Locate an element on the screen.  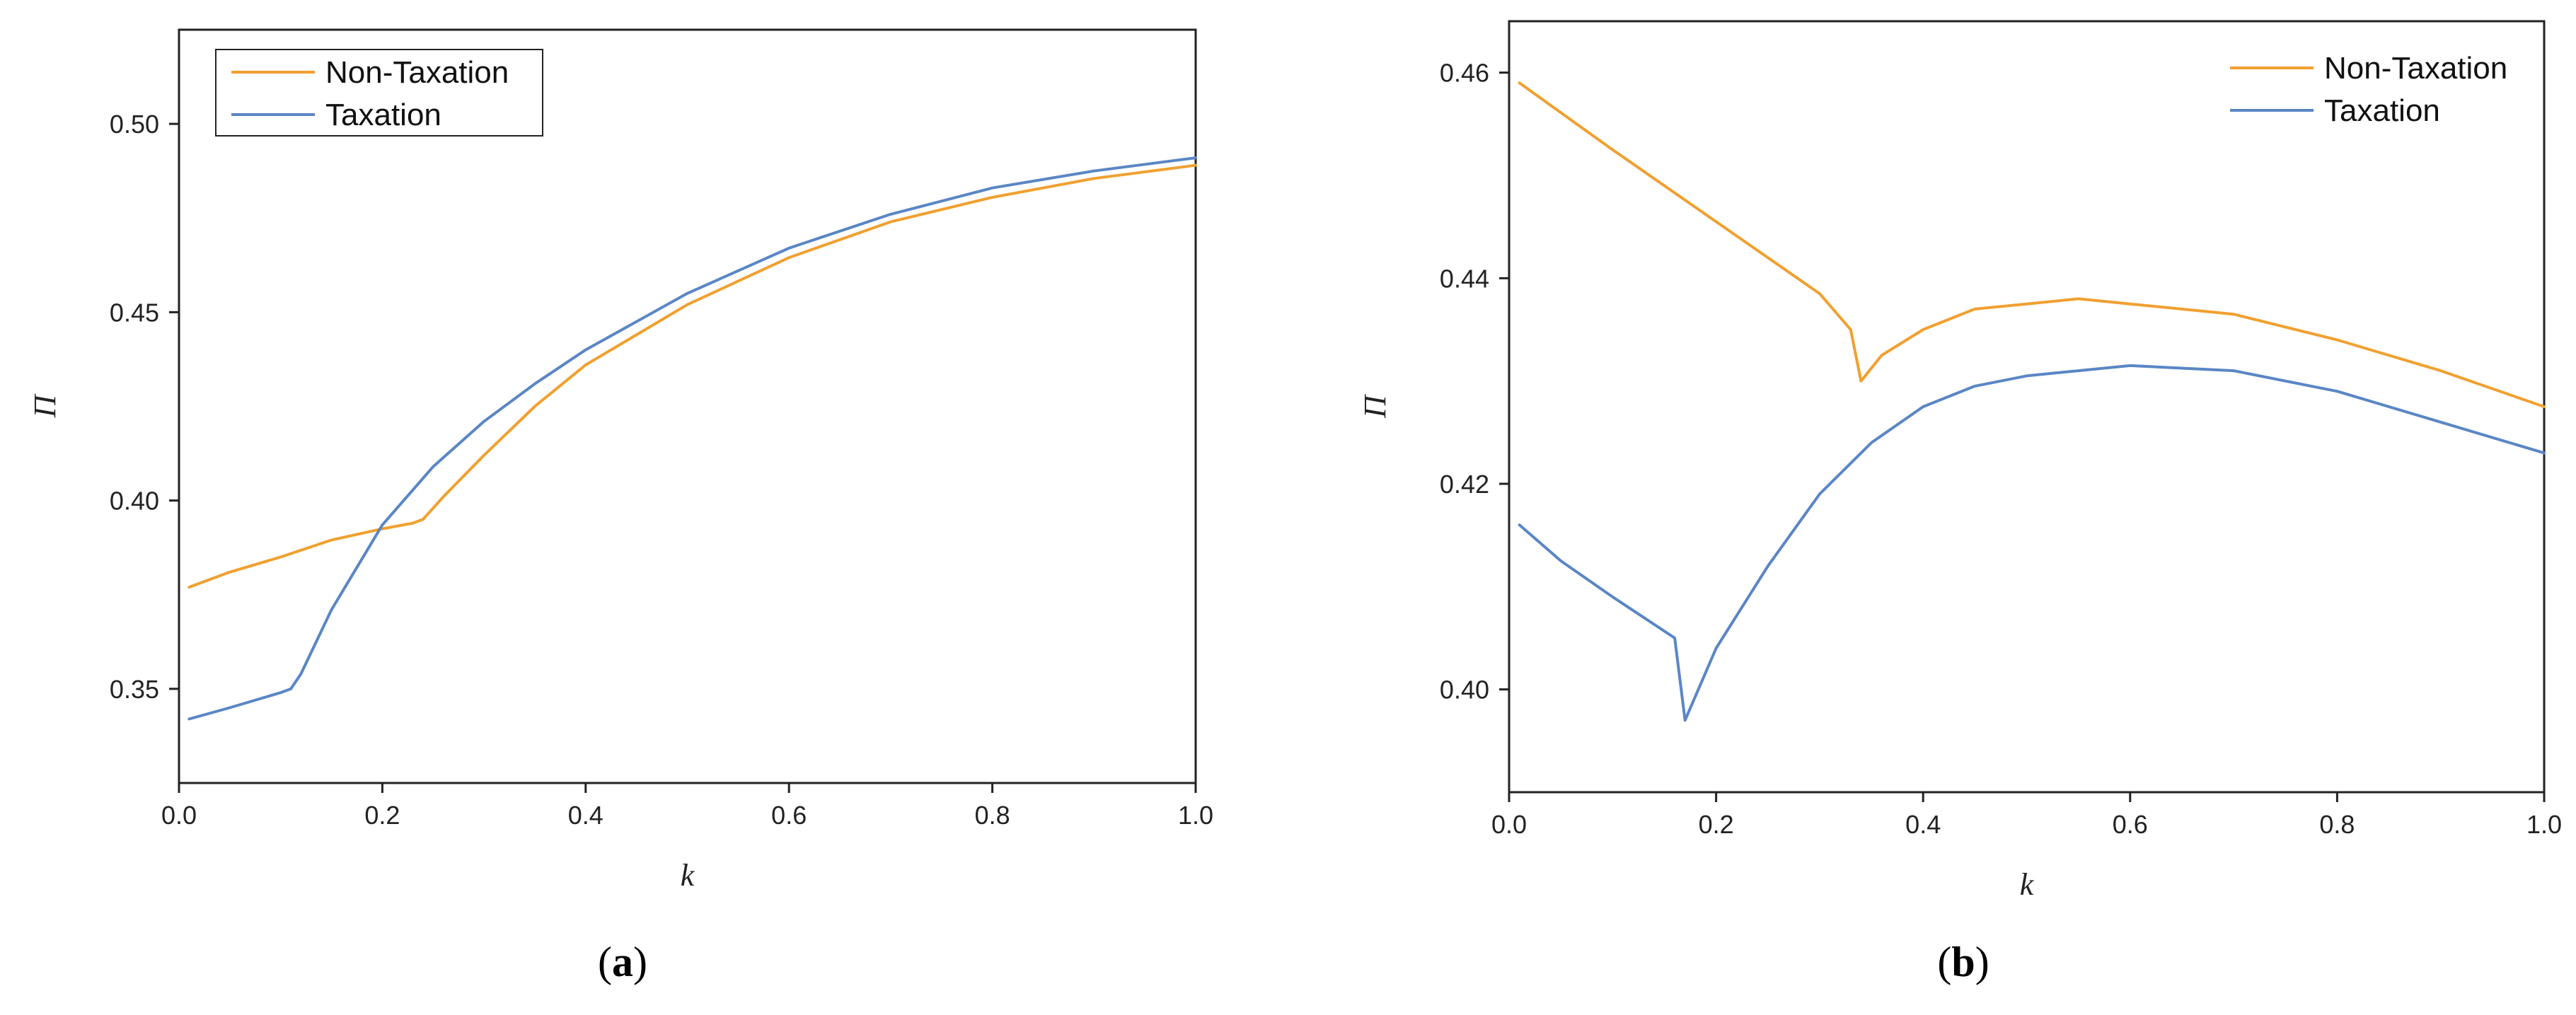
panel-label-part: b is located at coordinates (1963, 962).